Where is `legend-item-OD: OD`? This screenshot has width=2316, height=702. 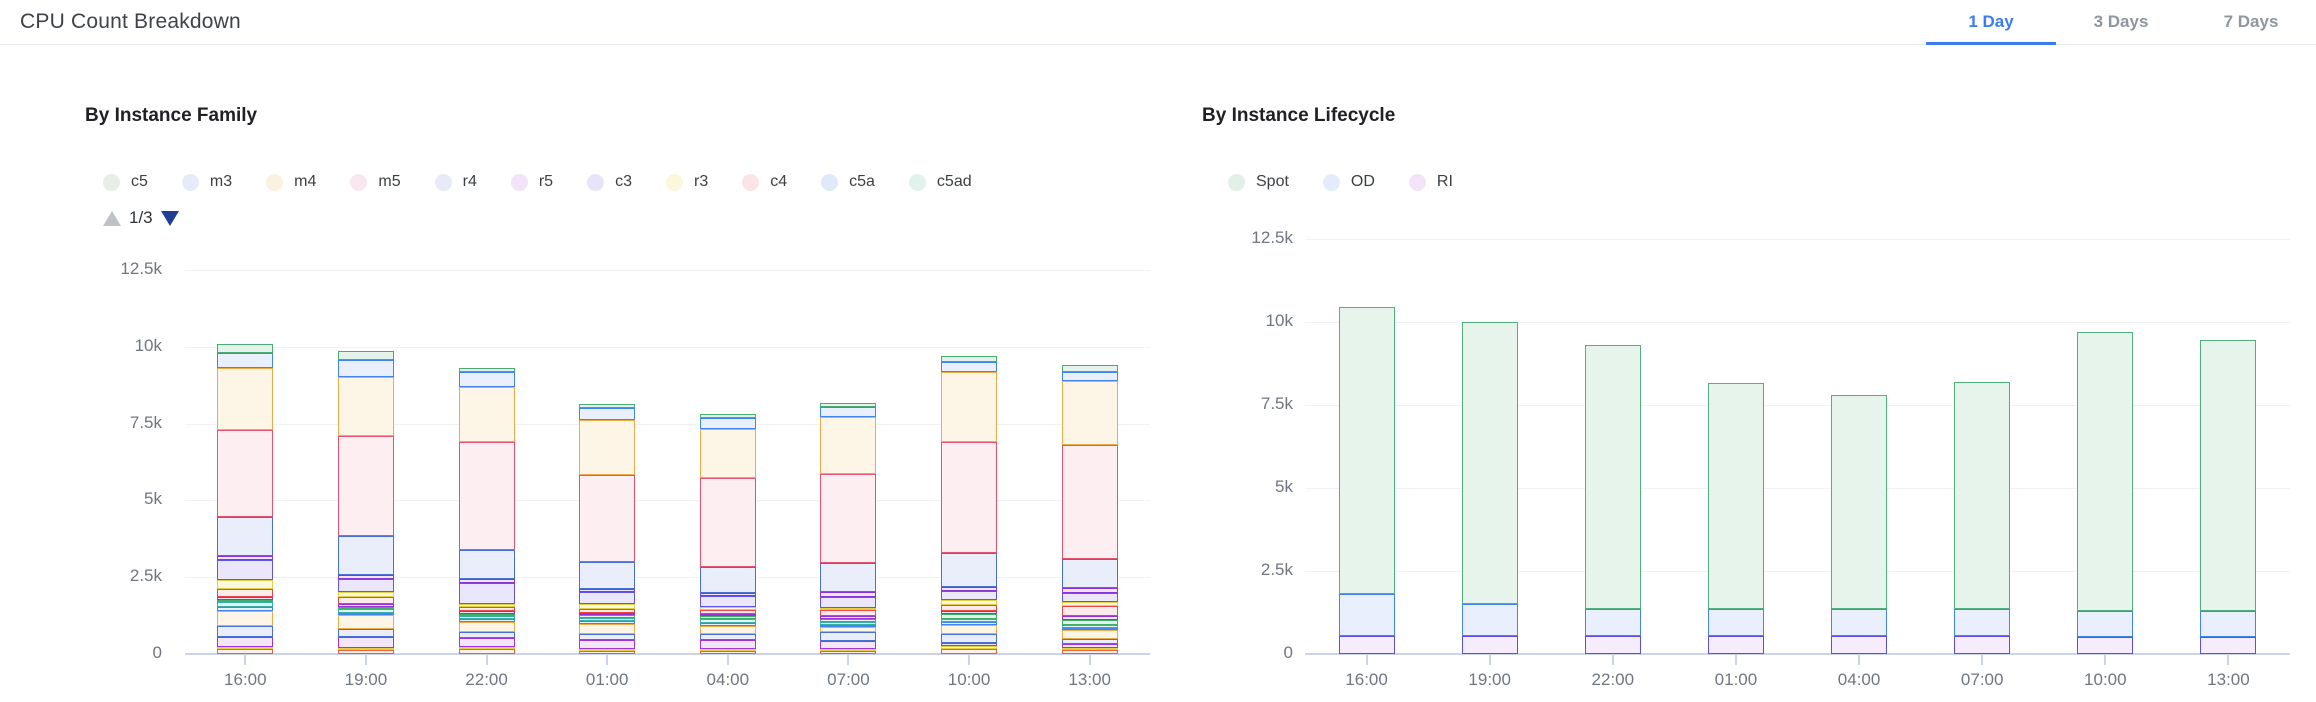
legend-item-OD: OD is located at coordinates (1348, 182).